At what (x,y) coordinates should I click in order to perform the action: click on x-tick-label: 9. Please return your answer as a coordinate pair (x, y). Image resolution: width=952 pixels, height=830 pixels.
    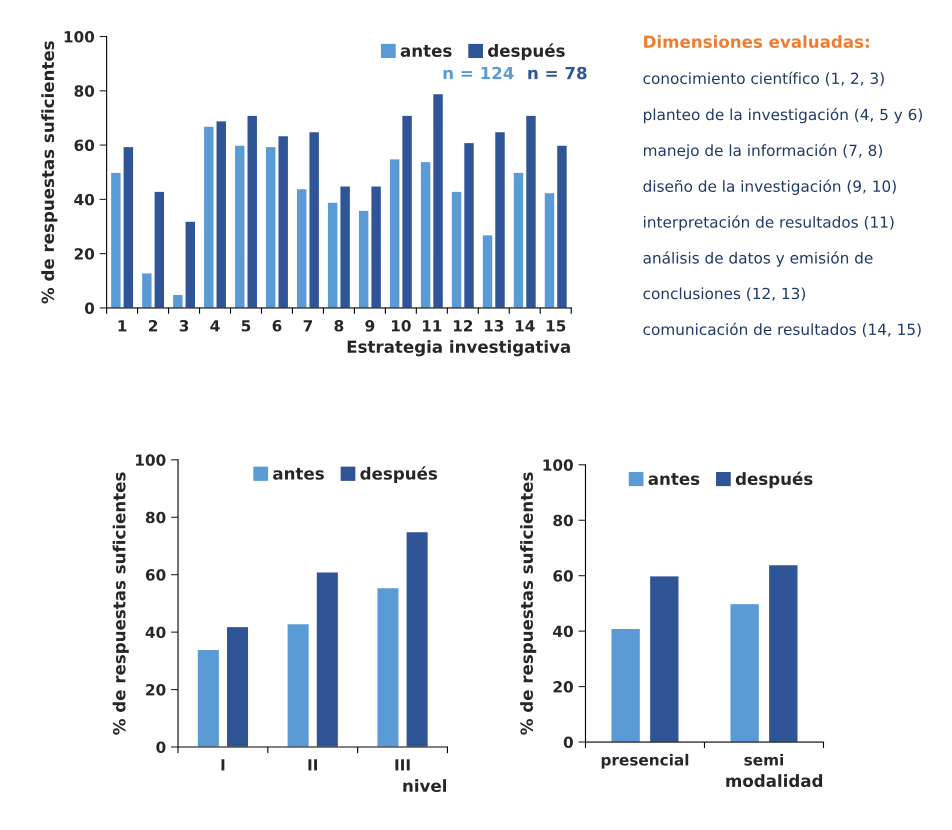
    Looking at the image, I should click on (369, 326).